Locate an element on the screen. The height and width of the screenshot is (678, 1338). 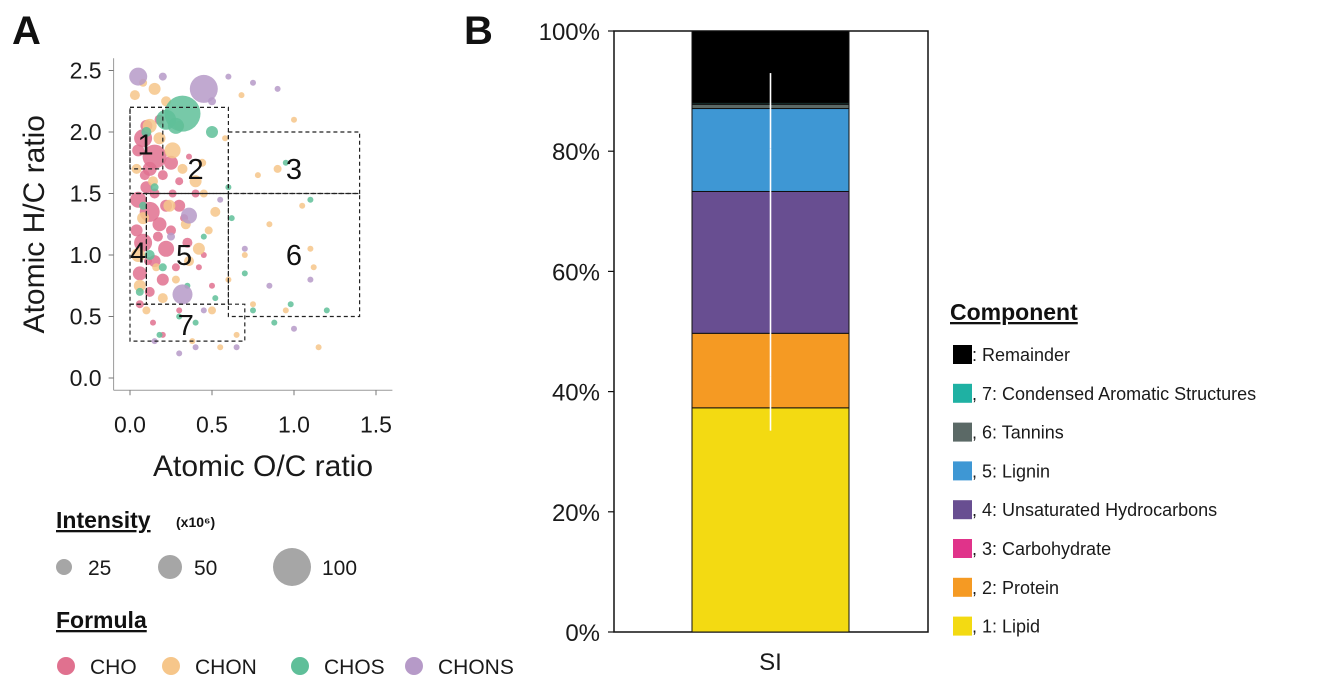
formula-legend-items: CHO CHON CHOS CHONS is located at coordinates (285, 667).